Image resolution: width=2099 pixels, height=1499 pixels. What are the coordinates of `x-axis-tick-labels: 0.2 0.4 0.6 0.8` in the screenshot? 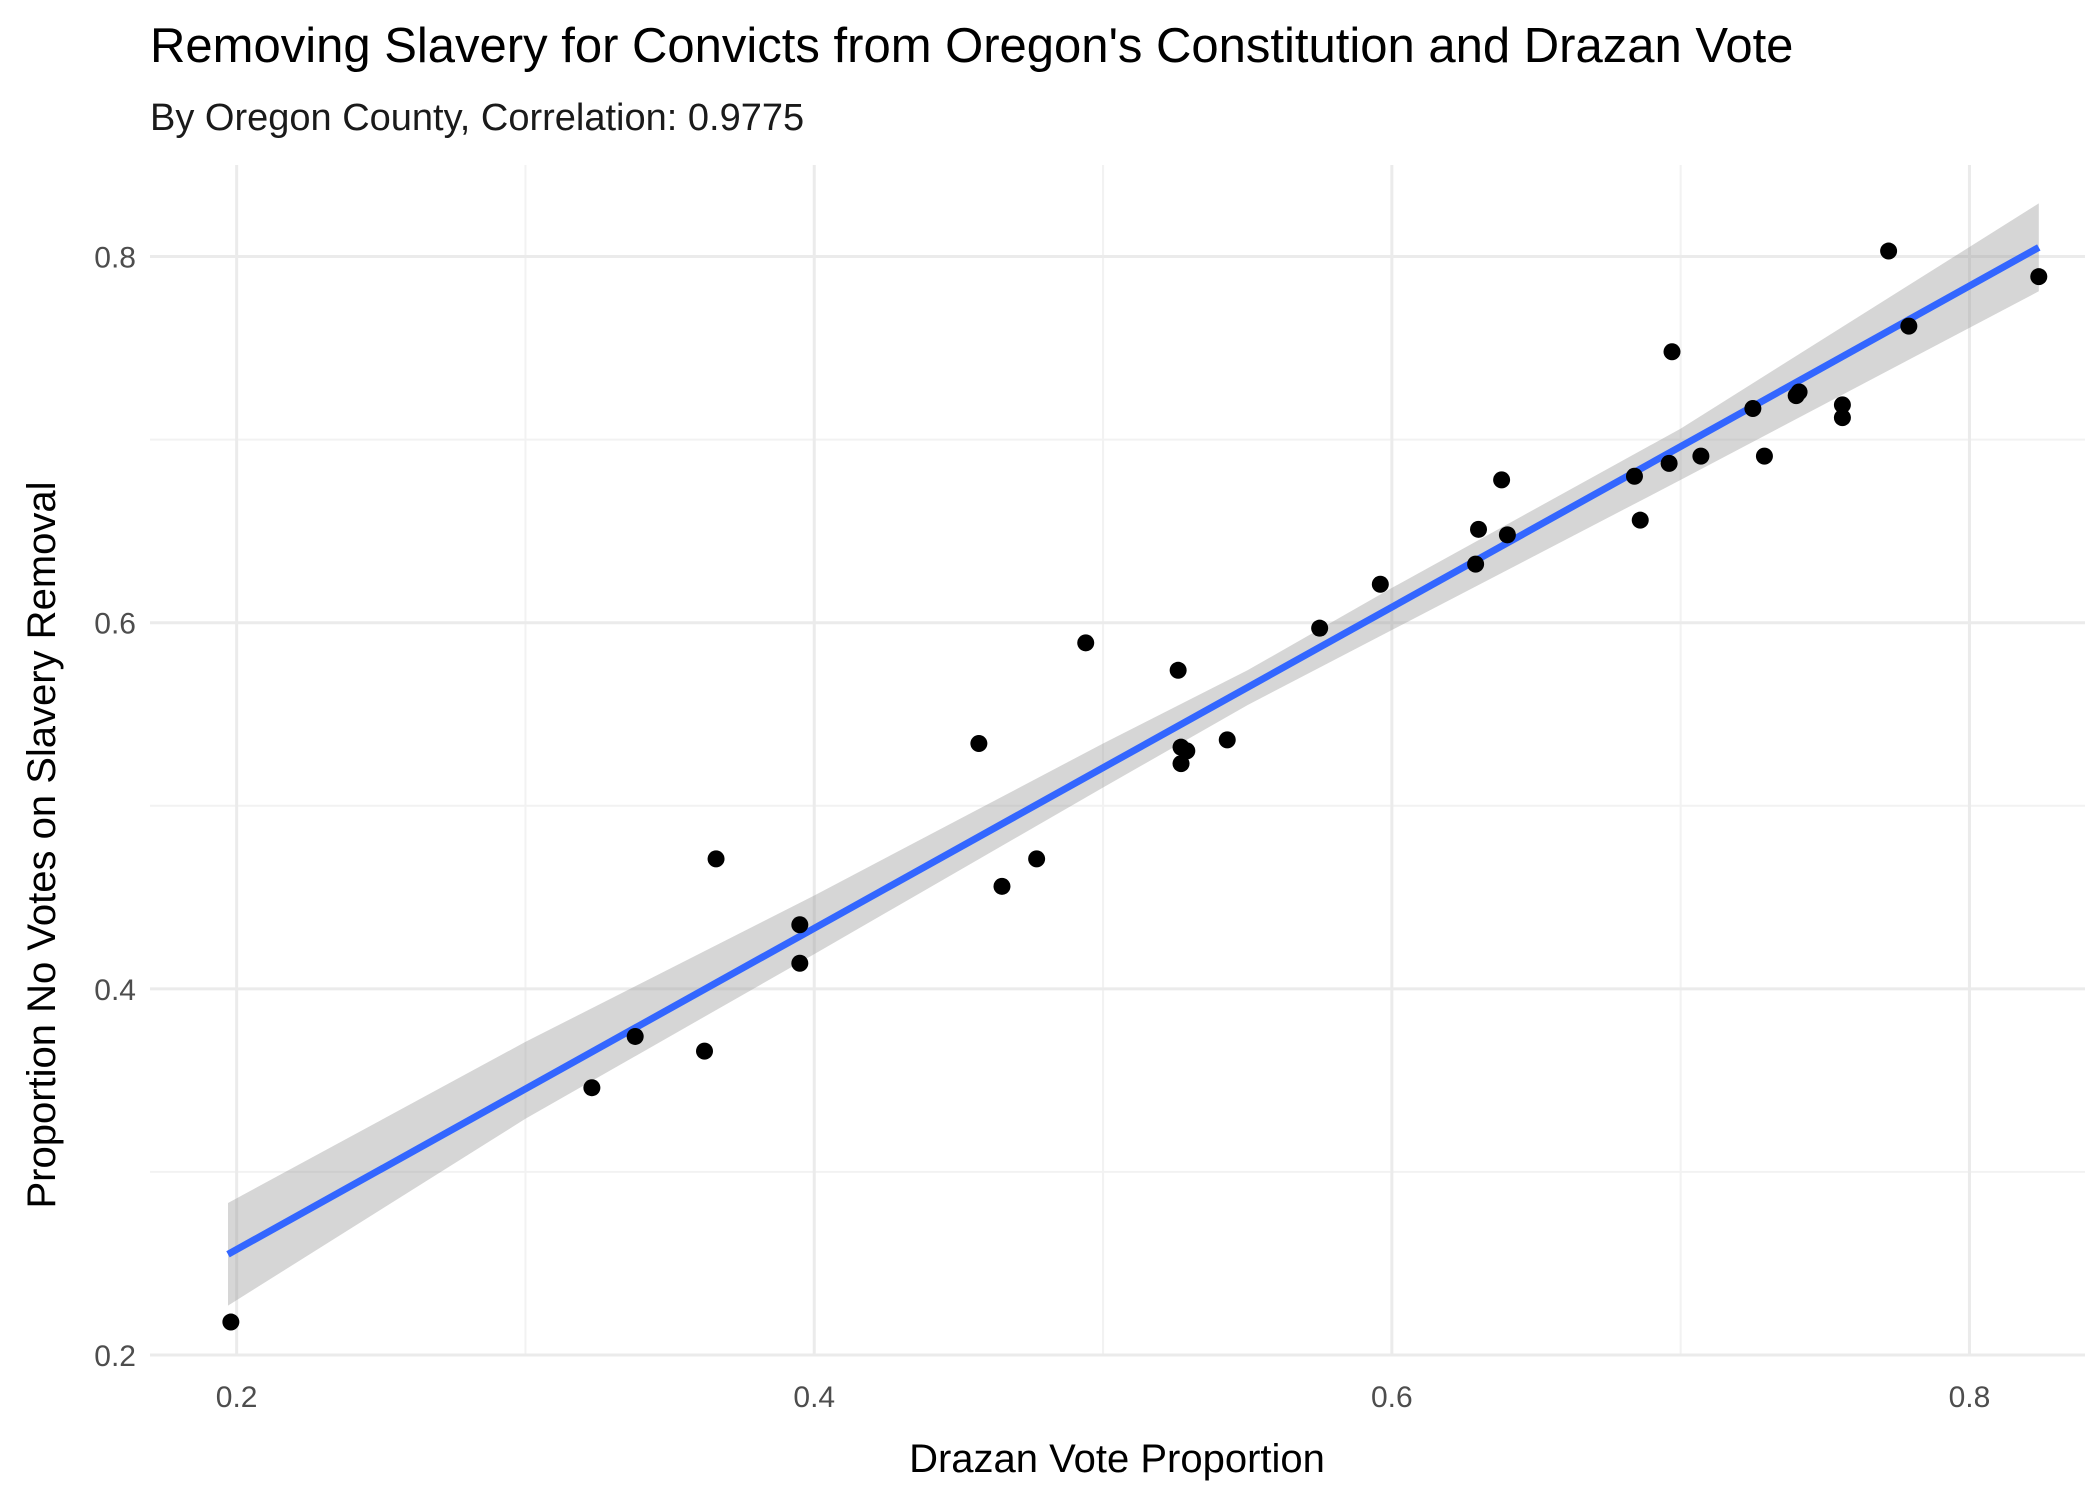 It's located at (1103, 1397).